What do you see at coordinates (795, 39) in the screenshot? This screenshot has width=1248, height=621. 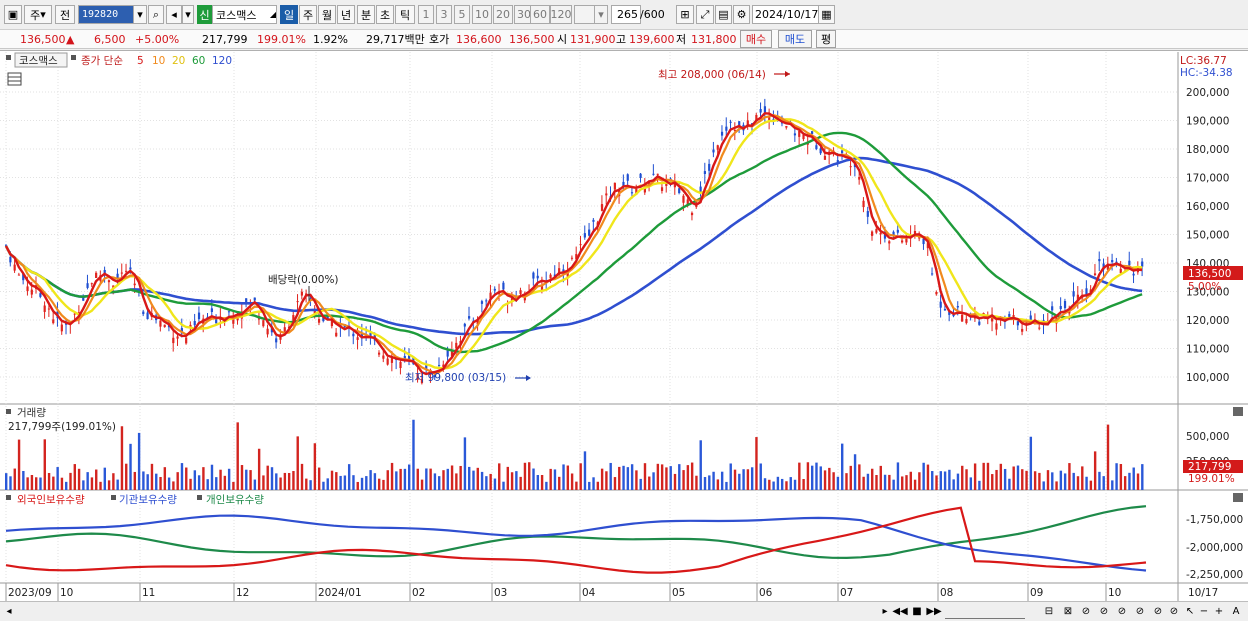 I see `sell-button: 매도` at bounding box center [795, 39].